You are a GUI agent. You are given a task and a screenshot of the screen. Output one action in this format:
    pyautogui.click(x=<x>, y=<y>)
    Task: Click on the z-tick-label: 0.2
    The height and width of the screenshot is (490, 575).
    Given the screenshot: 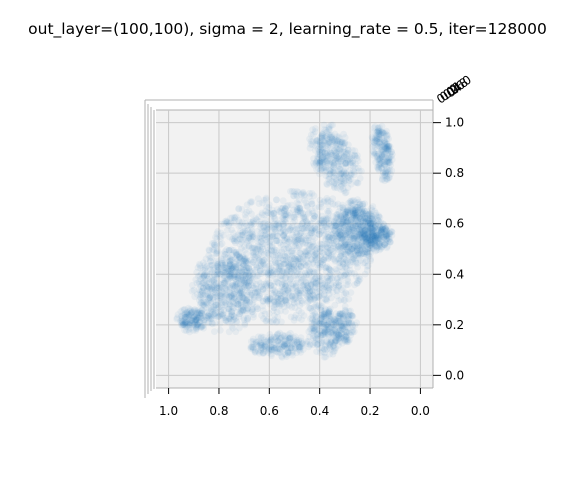 What is the action you would take?
    pyautogui.click(x=454, y=325)
    